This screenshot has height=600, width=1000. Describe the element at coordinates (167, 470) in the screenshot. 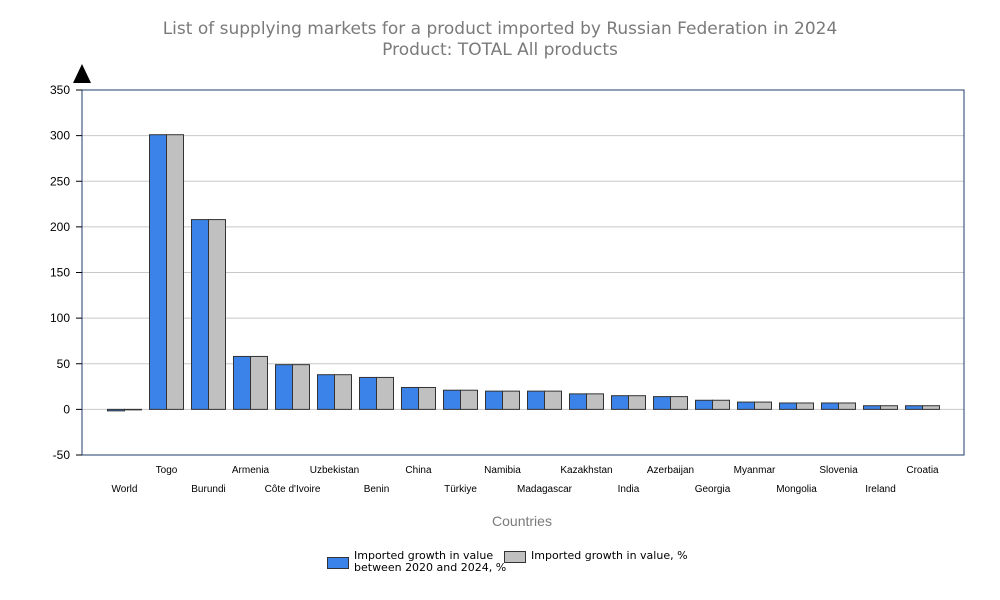

I see `x-tick-label: Togo` at that location.